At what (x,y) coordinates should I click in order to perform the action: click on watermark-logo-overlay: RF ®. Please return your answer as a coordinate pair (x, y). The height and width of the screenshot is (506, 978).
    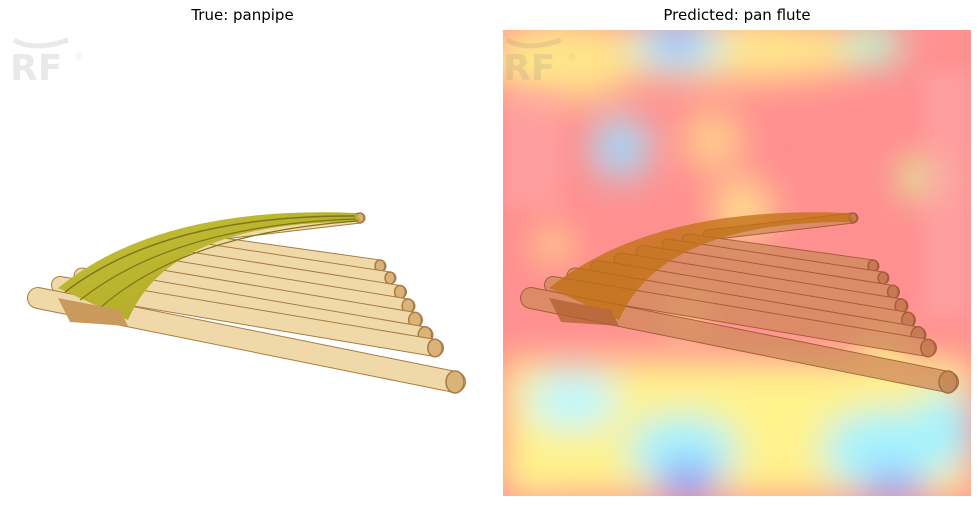
    Looking at the image, I should click on (540, 63).